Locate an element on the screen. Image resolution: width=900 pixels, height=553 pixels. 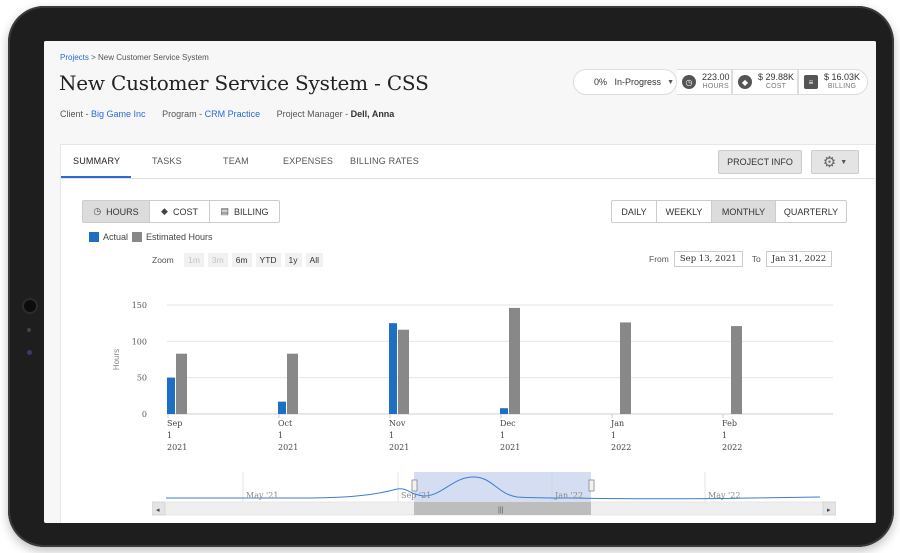
kpi-billing: ≡ $ 16.03K BILLING is located at coordinates (833, 82).